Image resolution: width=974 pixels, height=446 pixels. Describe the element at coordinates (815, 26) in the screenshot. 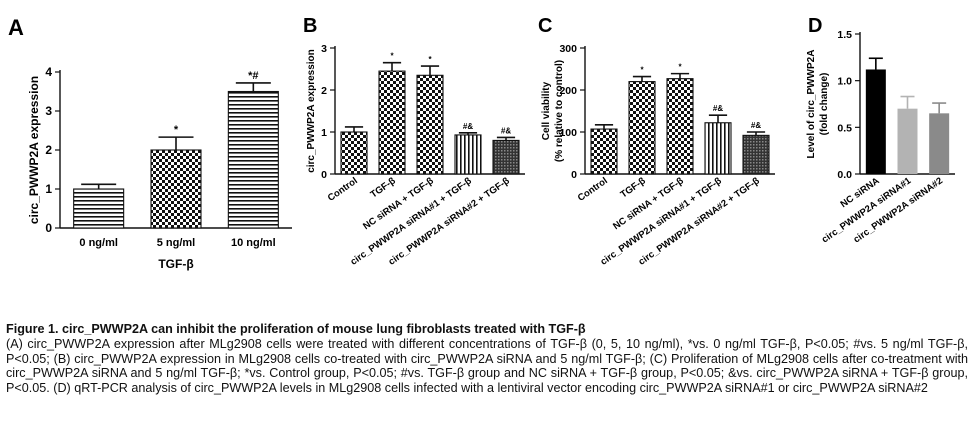

I see `panel-letter: D` at that location.